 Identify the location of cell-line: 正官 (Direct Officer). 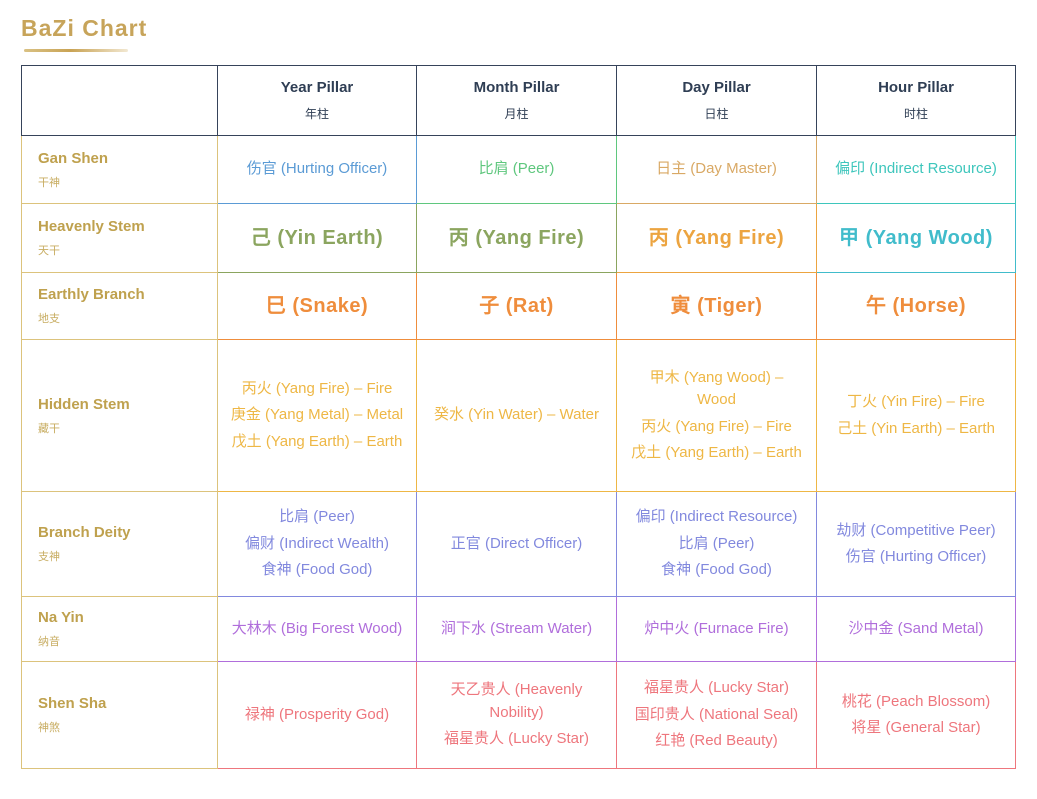
(516, 543).